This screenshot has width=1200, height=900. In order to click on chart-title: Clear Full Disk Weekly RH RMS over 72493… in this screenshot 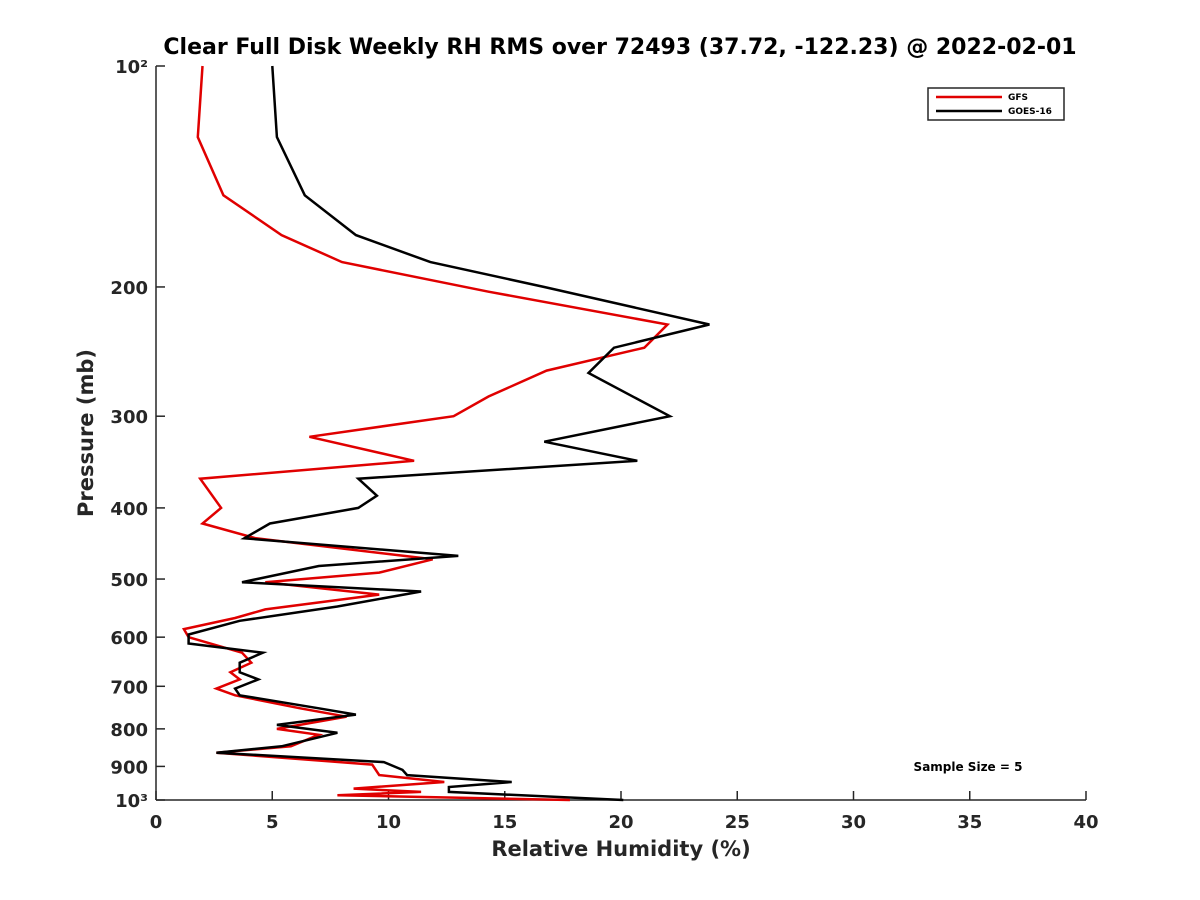, I will do `click(619, 47)`.